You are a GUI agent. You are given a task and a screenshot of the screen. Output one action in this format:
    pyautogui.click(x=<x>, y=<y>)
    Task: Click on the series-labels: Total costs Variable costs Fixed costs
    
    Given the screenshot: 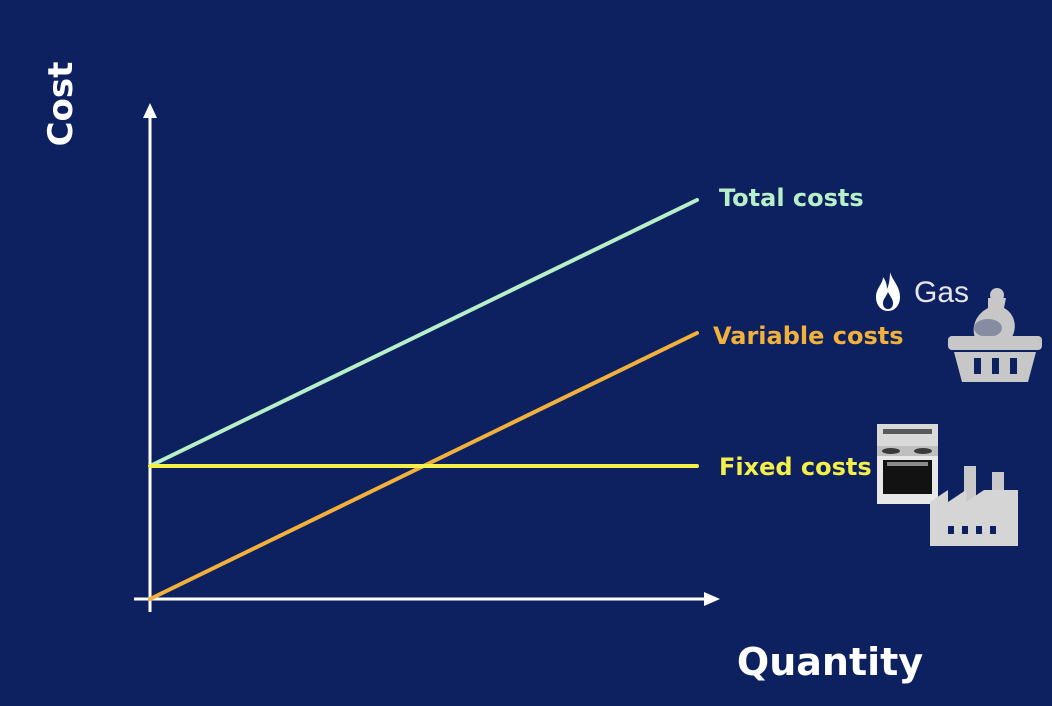 What is the action you would take?
    pyautogui.click(x=808, y=332)
    